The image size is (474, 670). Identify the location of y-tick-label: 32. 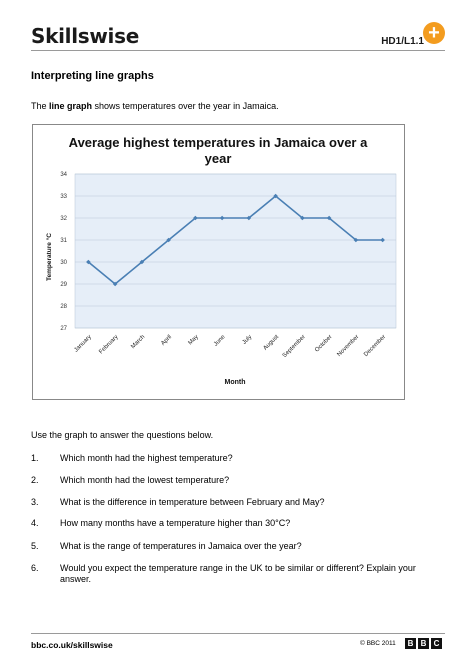
(63, 219).